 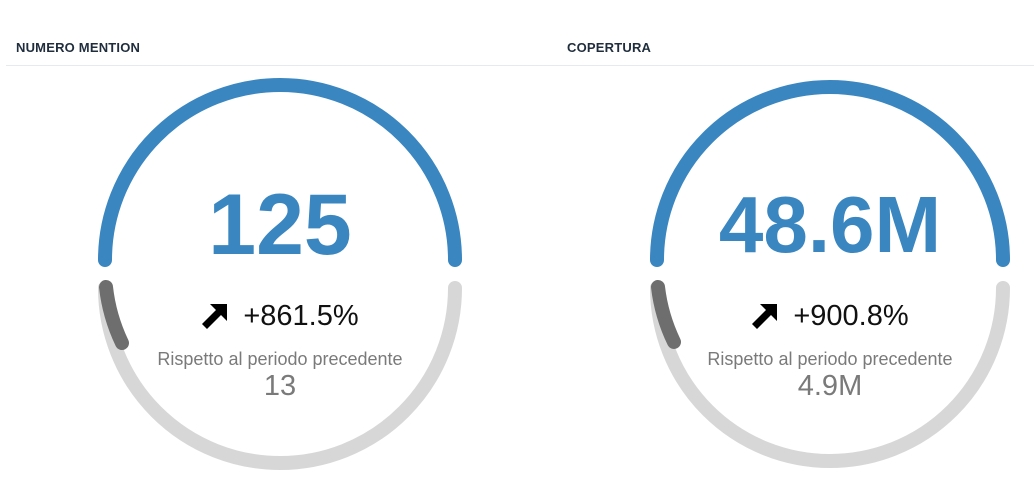 I want to click on metric-value: 48.6M, so click(x=830, y=224).